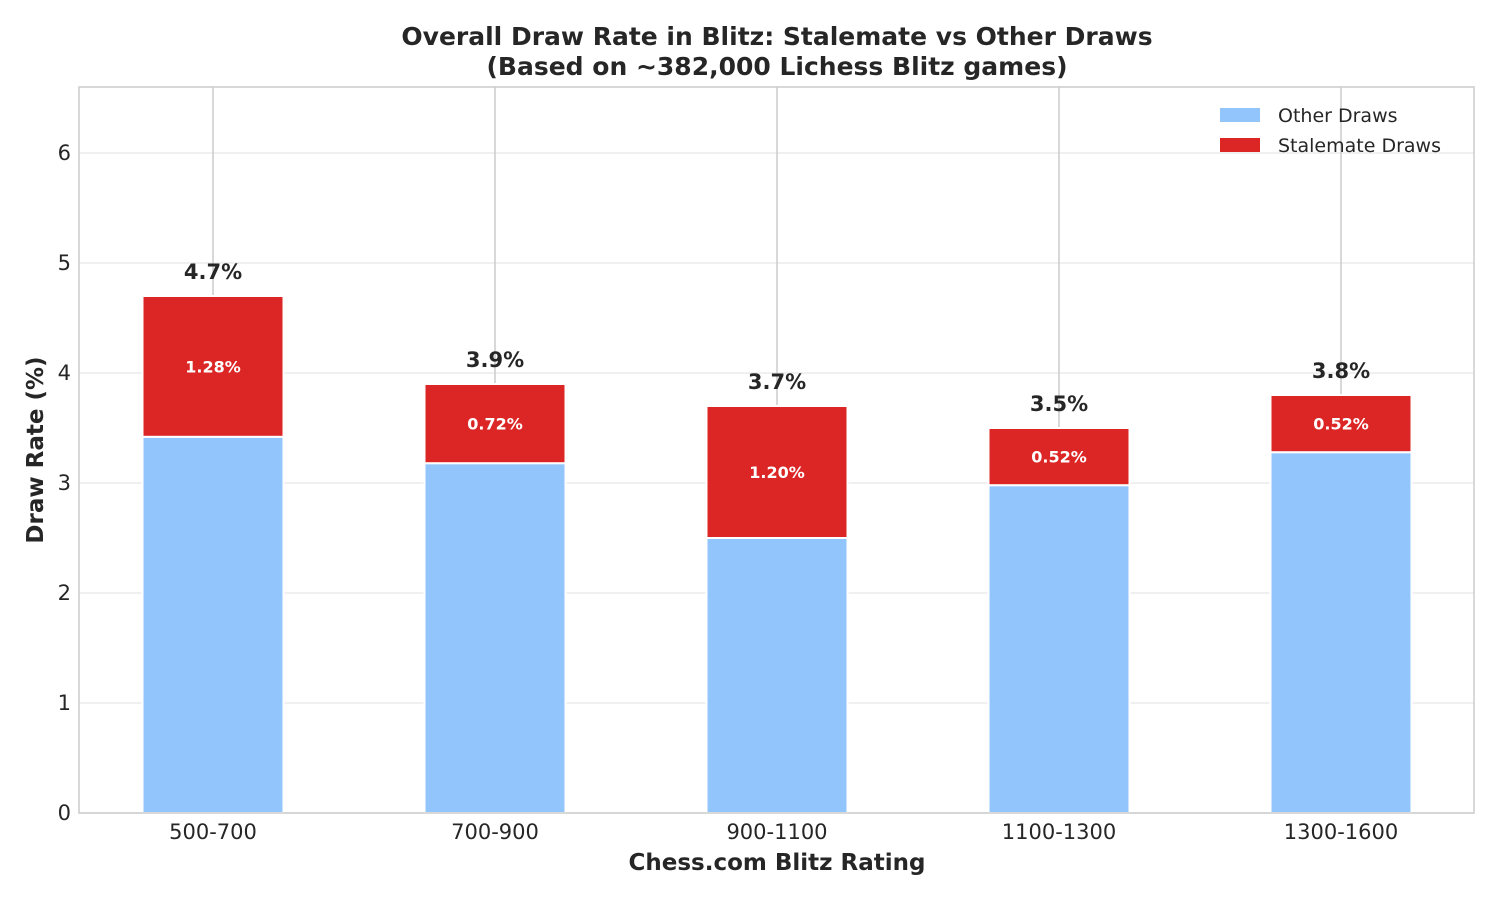 The image size is (1500, 900). I want to click on stalemate-value-label: 1.20%, so click(777, 472).